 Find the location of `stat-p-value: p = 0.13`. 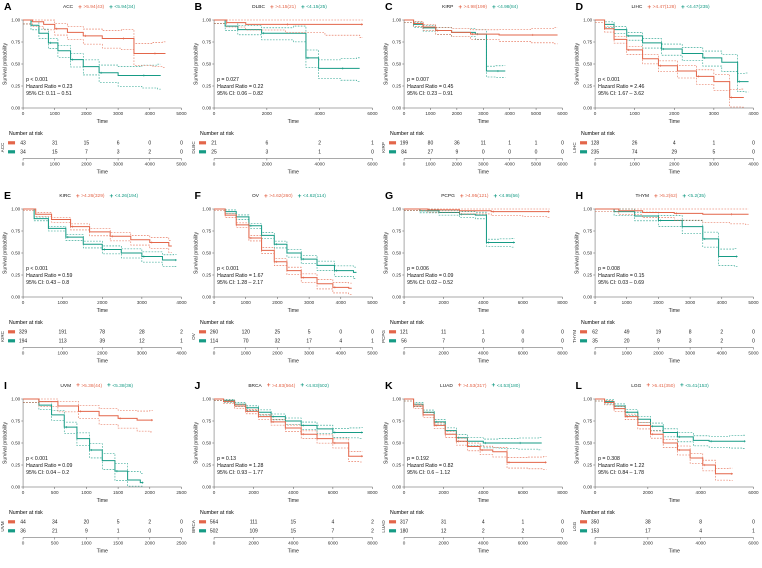

stat-p-value: p = 0.13 is located at coordinates (226, 459).